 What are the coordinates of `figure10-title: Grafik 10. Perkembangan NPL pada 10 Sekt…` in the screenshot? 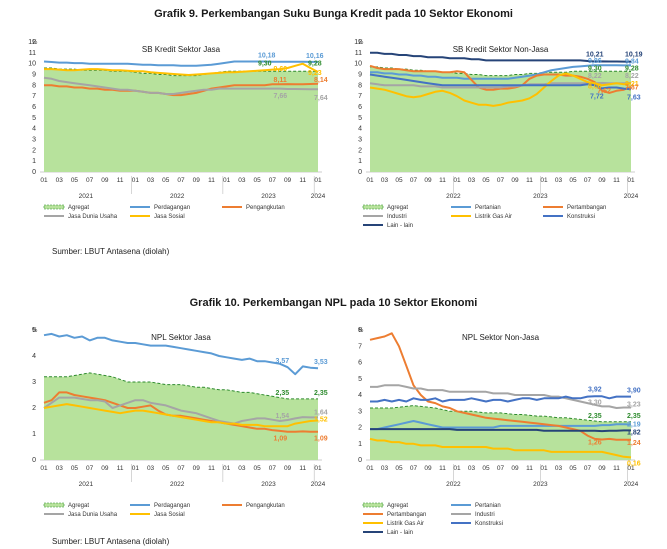 It's located at (333, 303).